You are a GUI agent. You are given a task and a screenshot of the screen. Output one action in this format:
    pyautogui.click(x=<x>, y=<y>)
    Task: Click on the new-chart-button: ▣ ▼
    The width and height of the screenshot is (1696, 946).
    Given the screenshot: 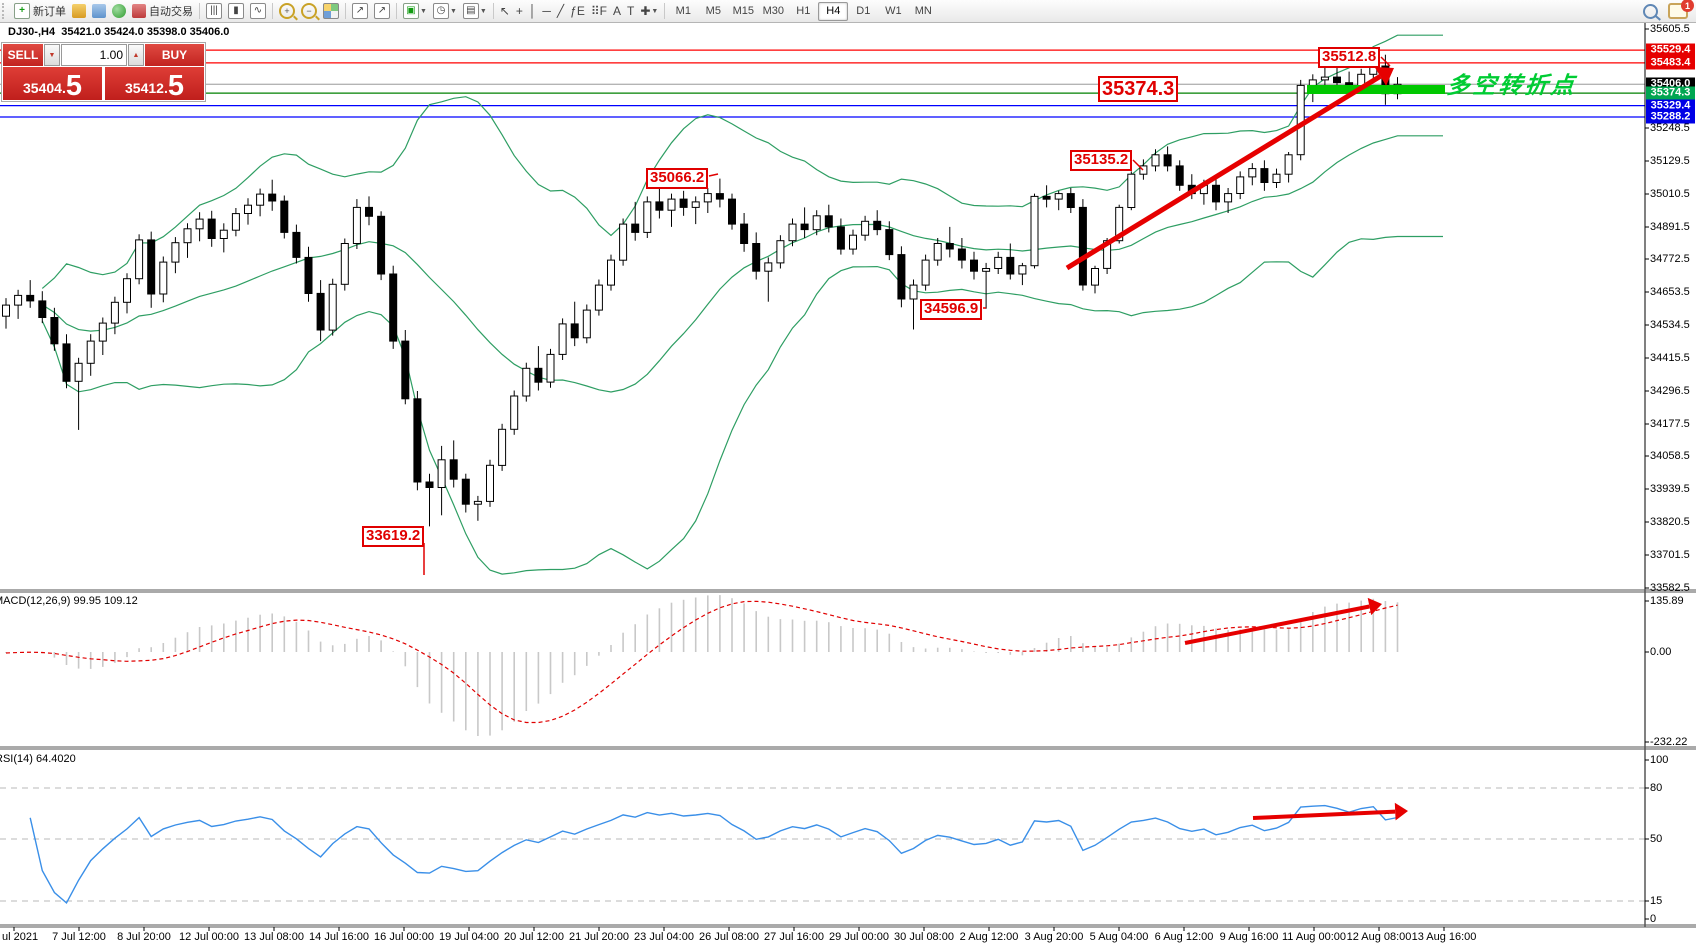 What is the action you would take?
    pyautogui.click(x=415, y=11)
    